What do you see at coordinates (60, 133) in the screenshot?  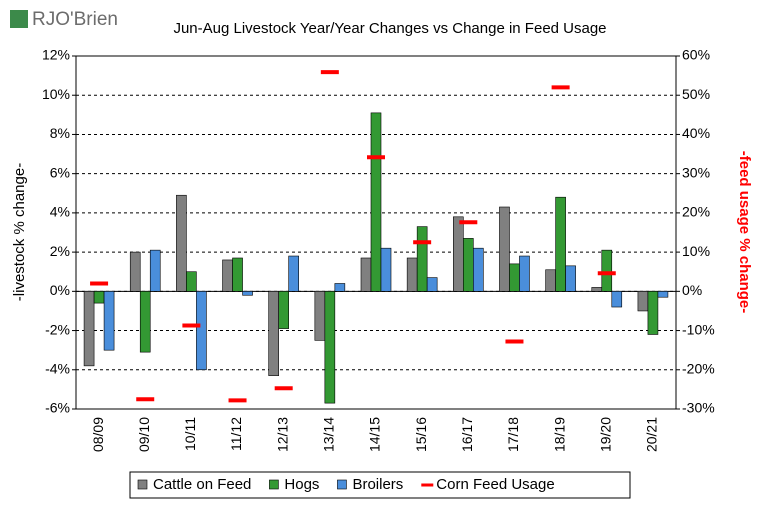 I see `y-tick-label: 8%` at bounding box center [60, 133].